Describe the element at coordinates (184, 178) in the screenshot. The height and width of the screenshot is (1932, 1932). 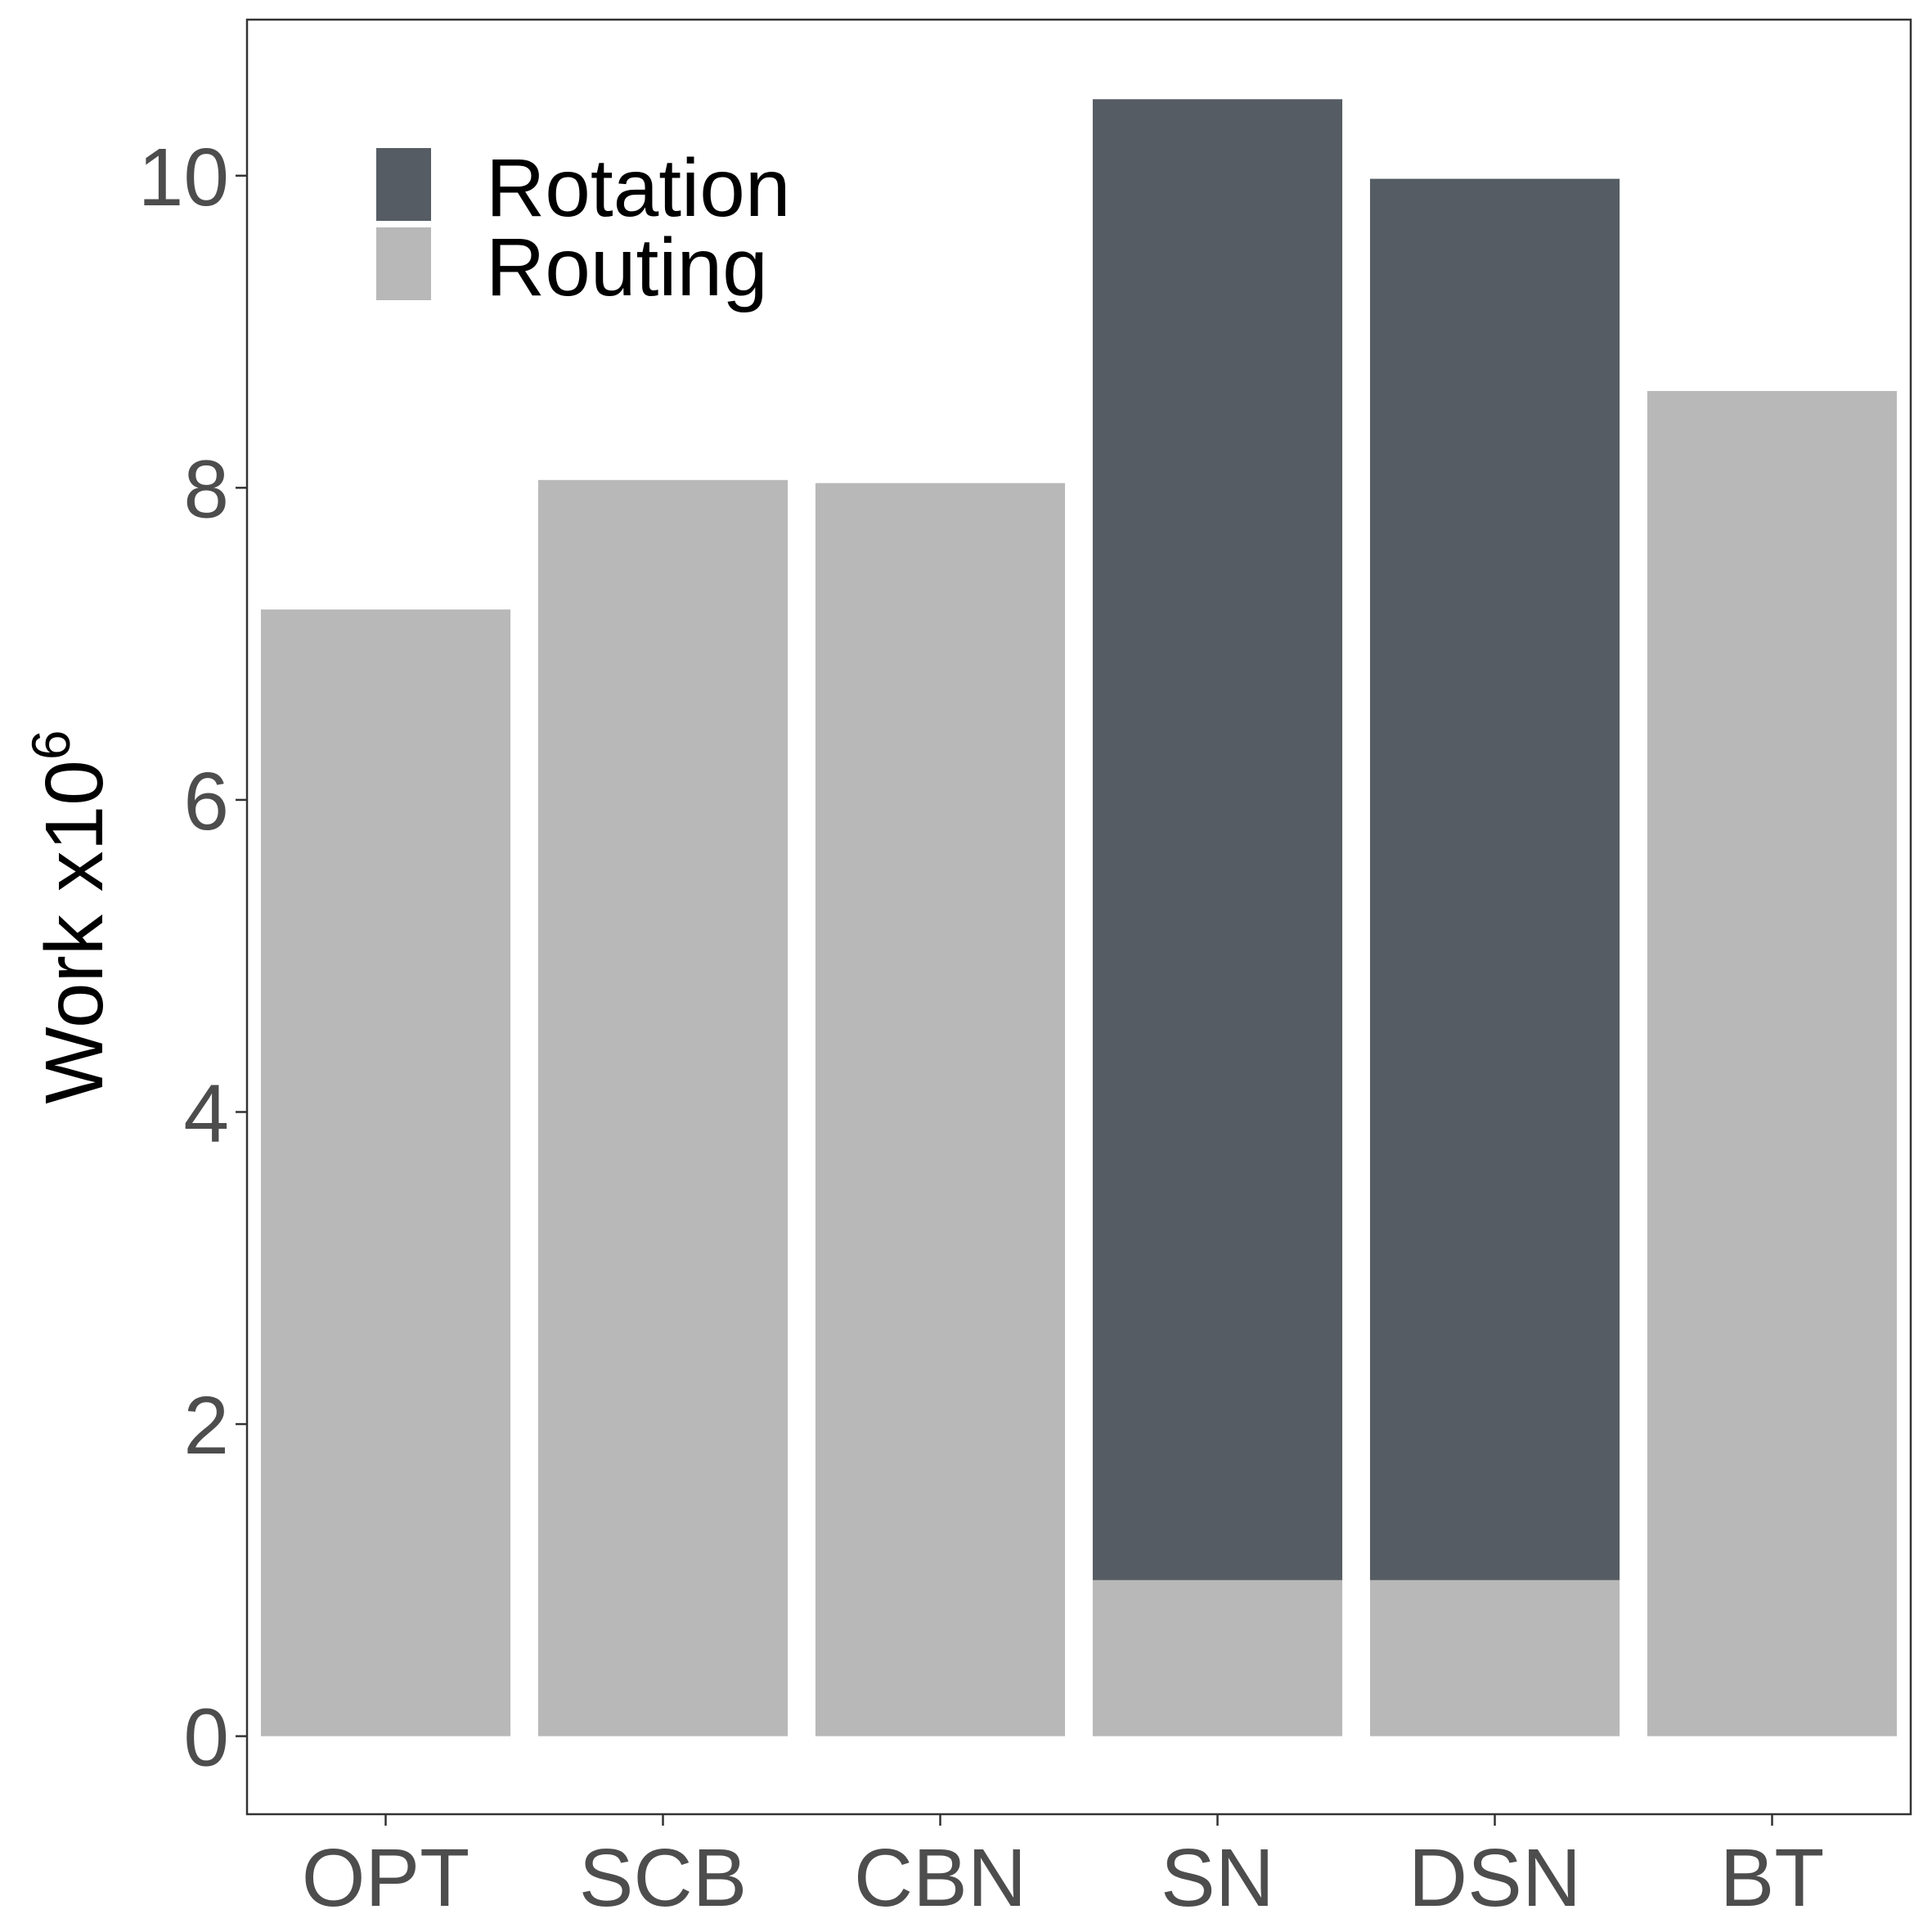
I see `y-tick-label: 10` at that location.